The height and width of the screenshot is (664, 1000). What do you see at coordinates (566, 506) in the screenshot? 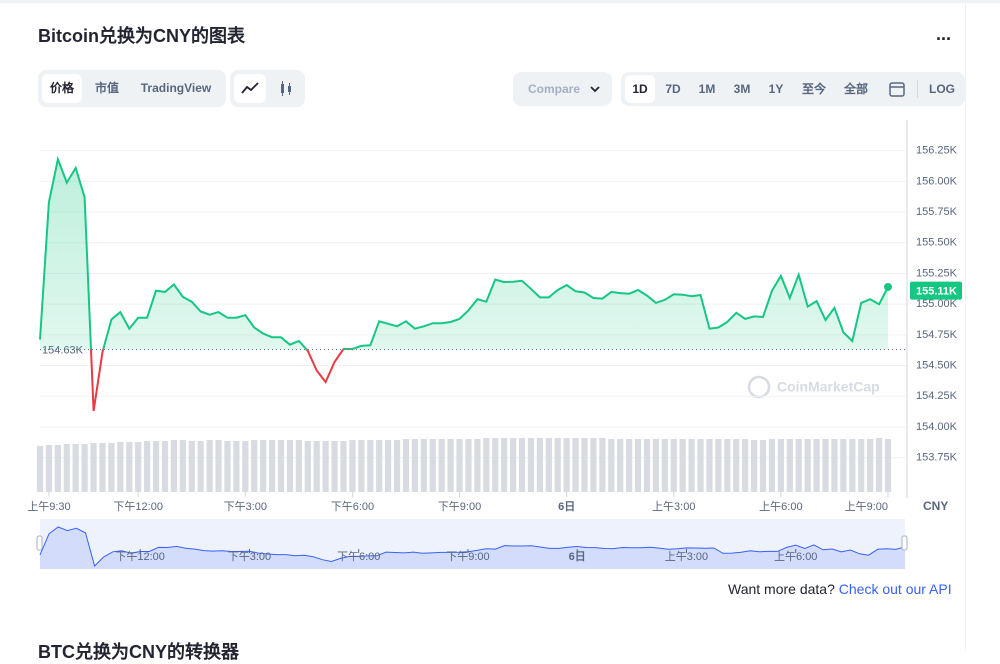
I see `x-tick-label: 6日` at bounding box center [566, 506].